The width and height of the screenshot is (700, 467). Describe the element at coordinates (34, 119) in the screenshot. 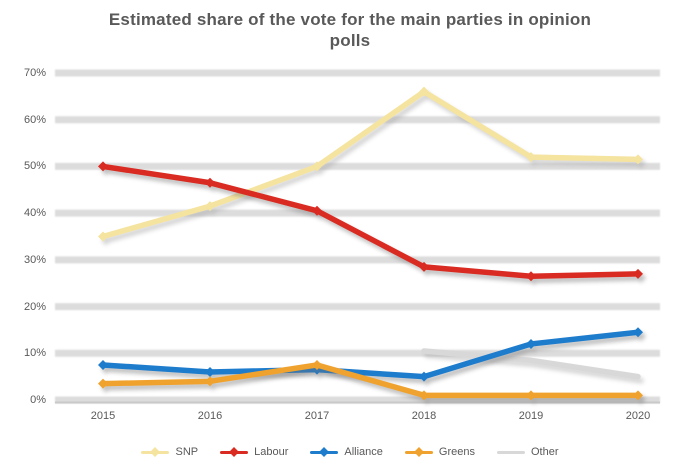

I see `y-tick-label: 60%` at that location.